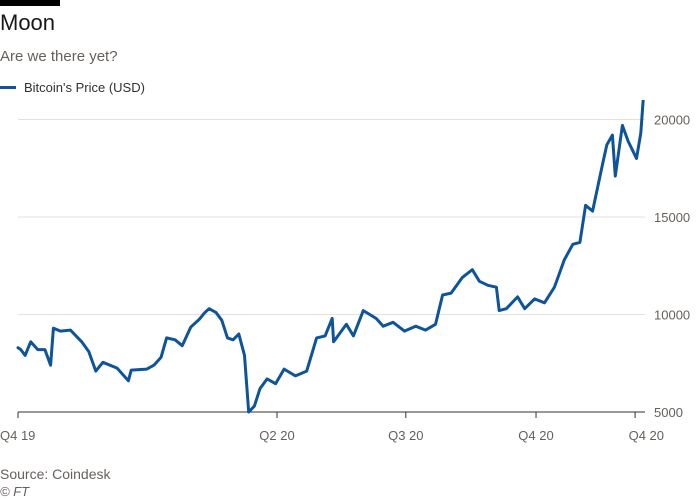  What do you see at coordinates (15, 491) in the screenshot?
I see `copyright-credit: © FT` at bounding box center [15, 491].